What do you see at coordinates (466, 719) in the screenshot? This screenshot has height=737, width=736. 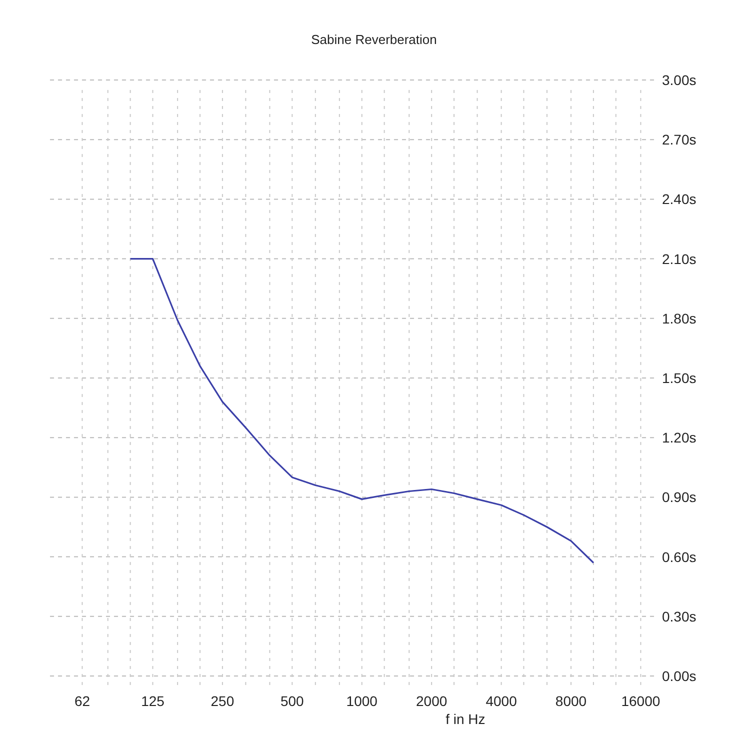 I see `x-axis-title: f in Hz` at bounding box center [466, 719].